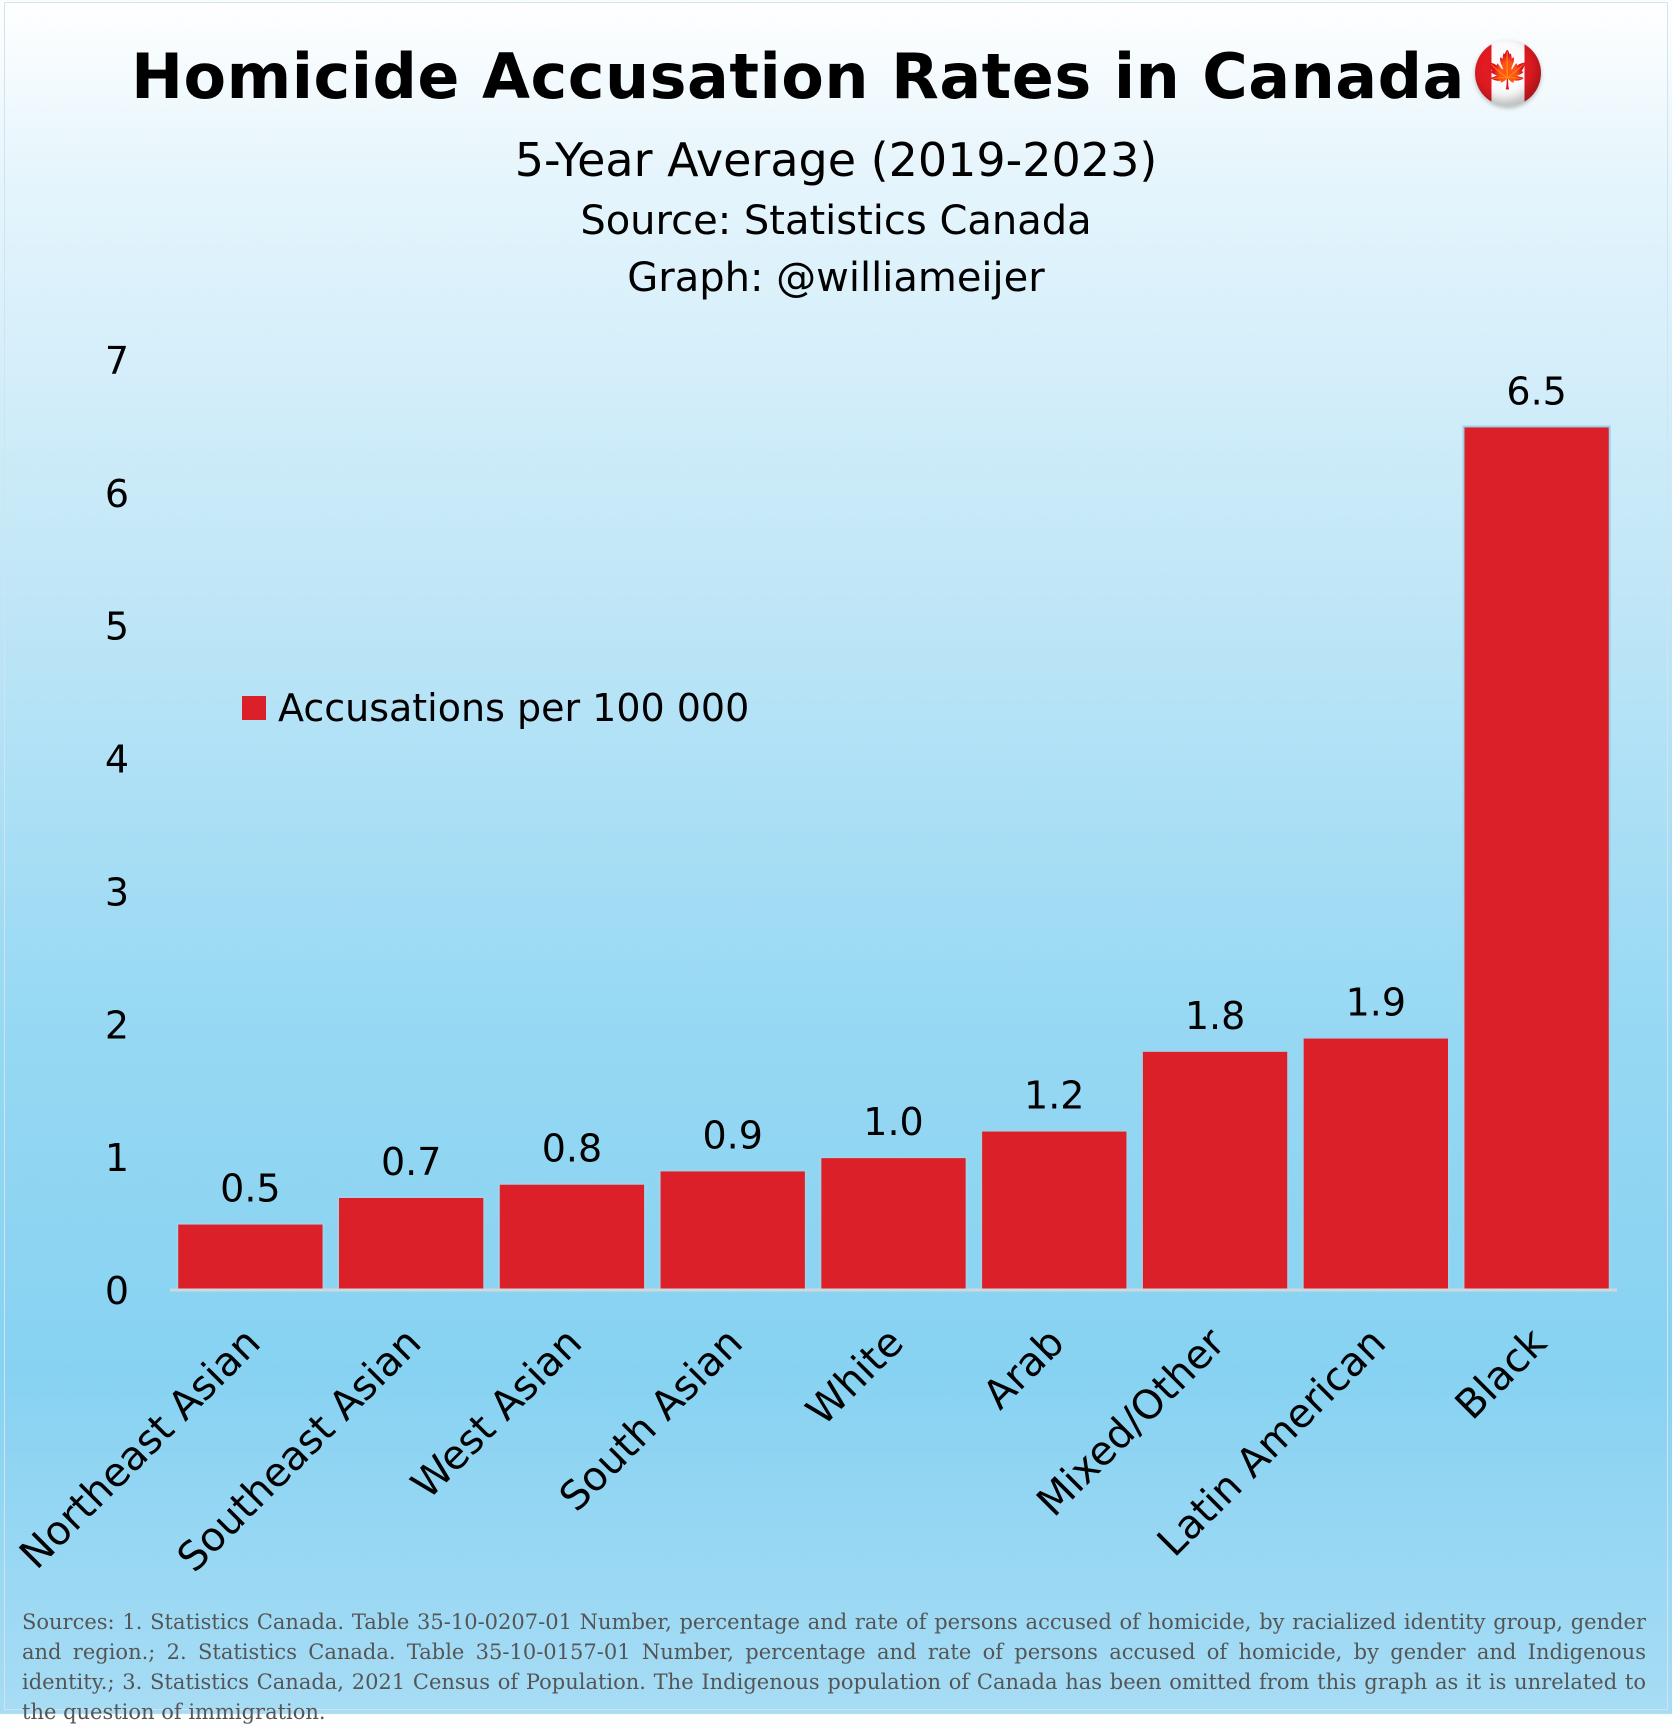 The height and width of the screenshot is (1727, 1672). Describe the element at coordinates (117, 1025) in the screenshot. I see `y-tick-label: 2` at that location.